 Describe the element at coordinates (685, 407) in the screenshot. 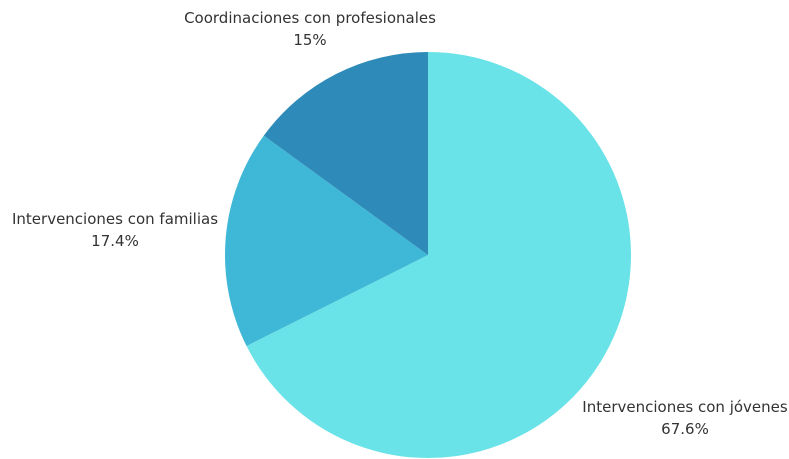

I see `slice-label-jovenes: Intervenciones con jóvenes` at that location.